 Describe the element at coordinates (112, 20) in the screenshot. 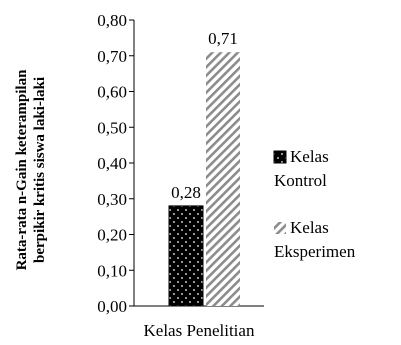

I see `y-tick-label: 0,80` at that location.